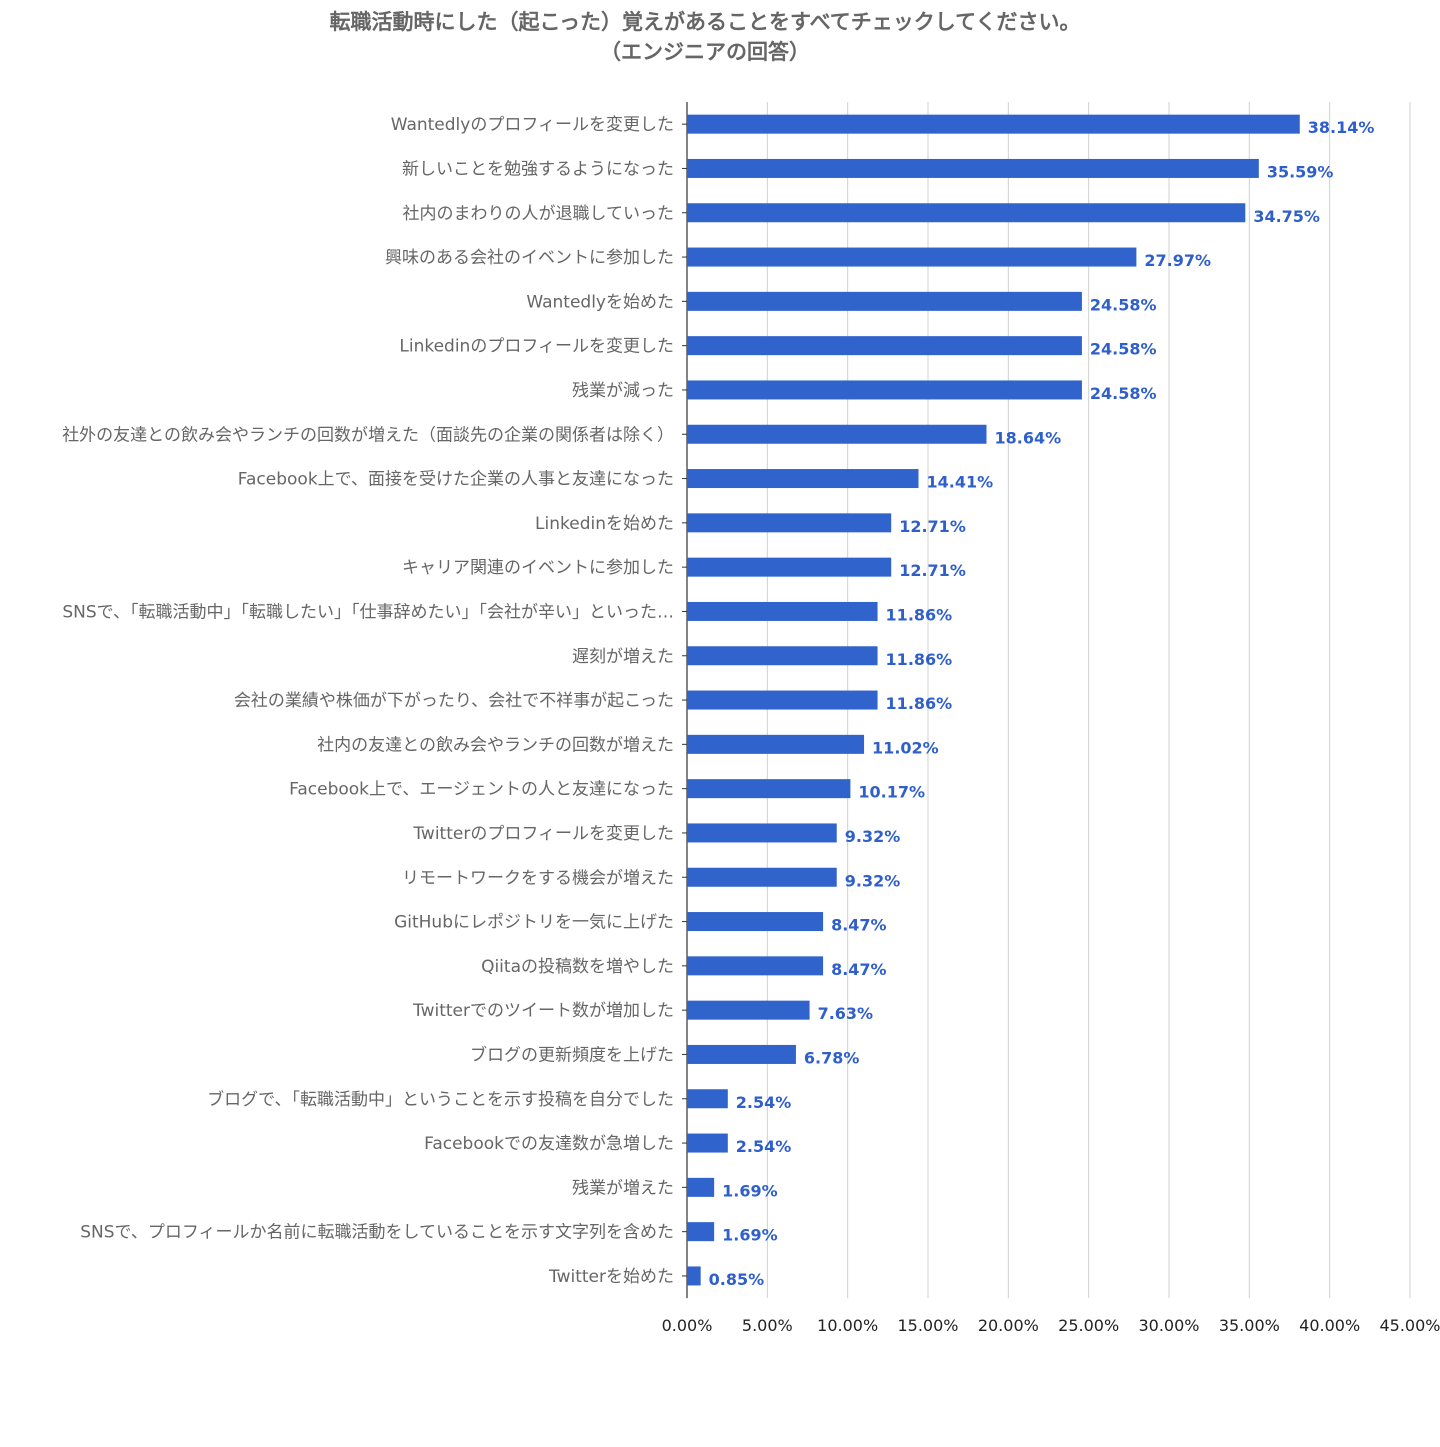 The image size is (1440, 1447). I want to click on category-label: 社内のまわりの人が退職していった, so click(539, 214).